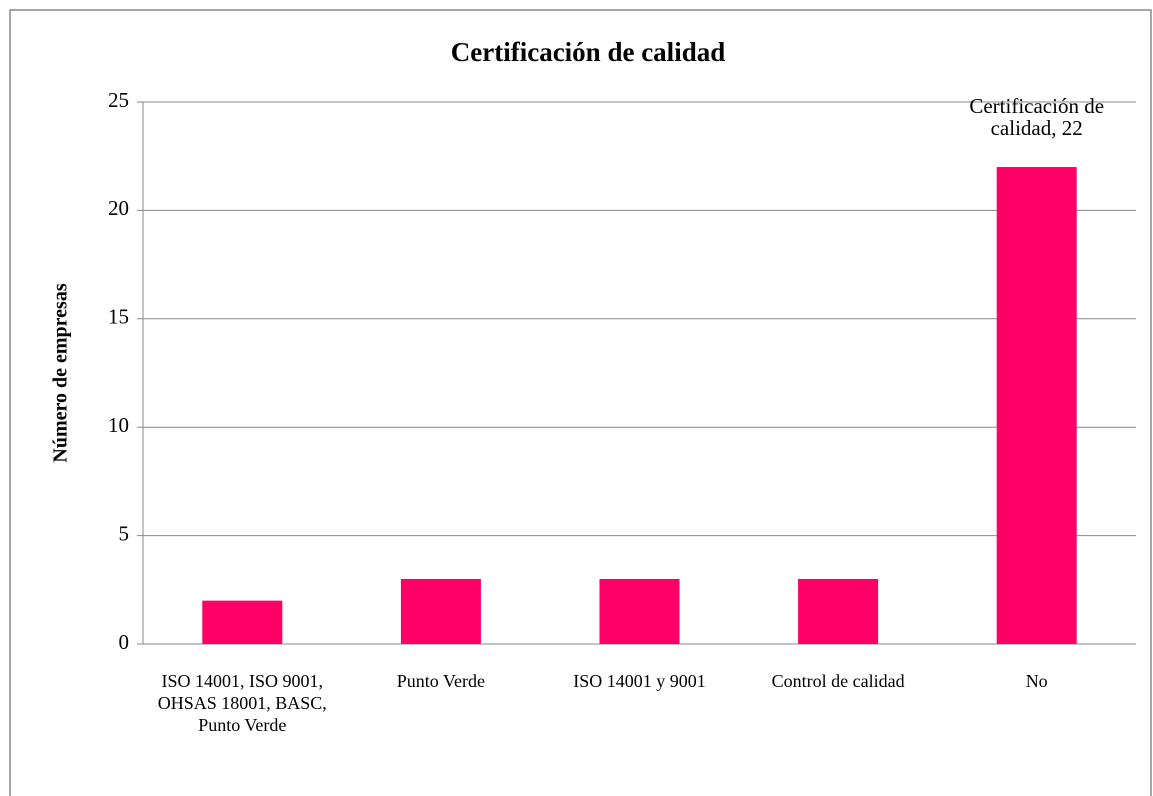 This screenshot has height=796, width=1153. Describe the element at coordinates (118, 425) in the screenshot. I see `y-tick-label: 10` at that location.